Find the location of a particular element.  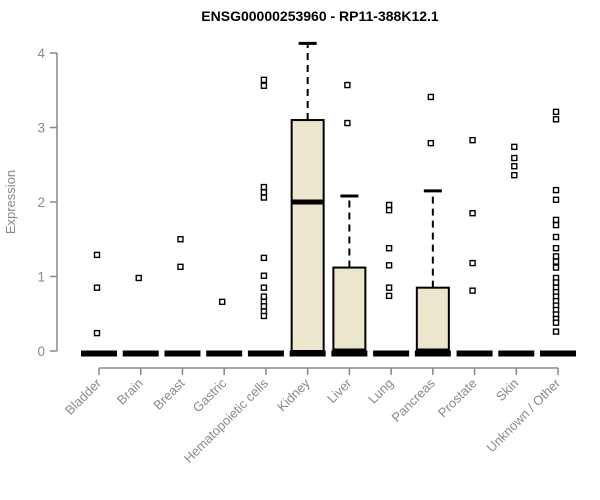

category-label: Breast is located at coordinates (168, 393).